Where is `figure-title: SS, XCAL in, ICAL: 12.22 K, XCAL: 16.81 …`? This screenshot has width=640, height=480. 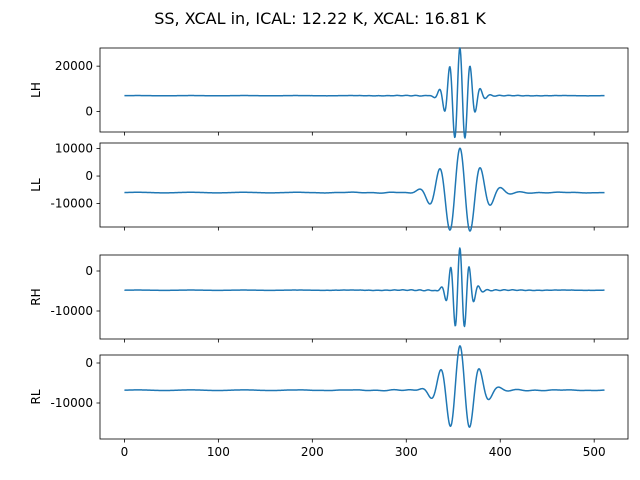 figure-title: SS, XCAL in, ICAL: 12.22 K, XCAL: 16.81 … is located at coordinates (320, 18).